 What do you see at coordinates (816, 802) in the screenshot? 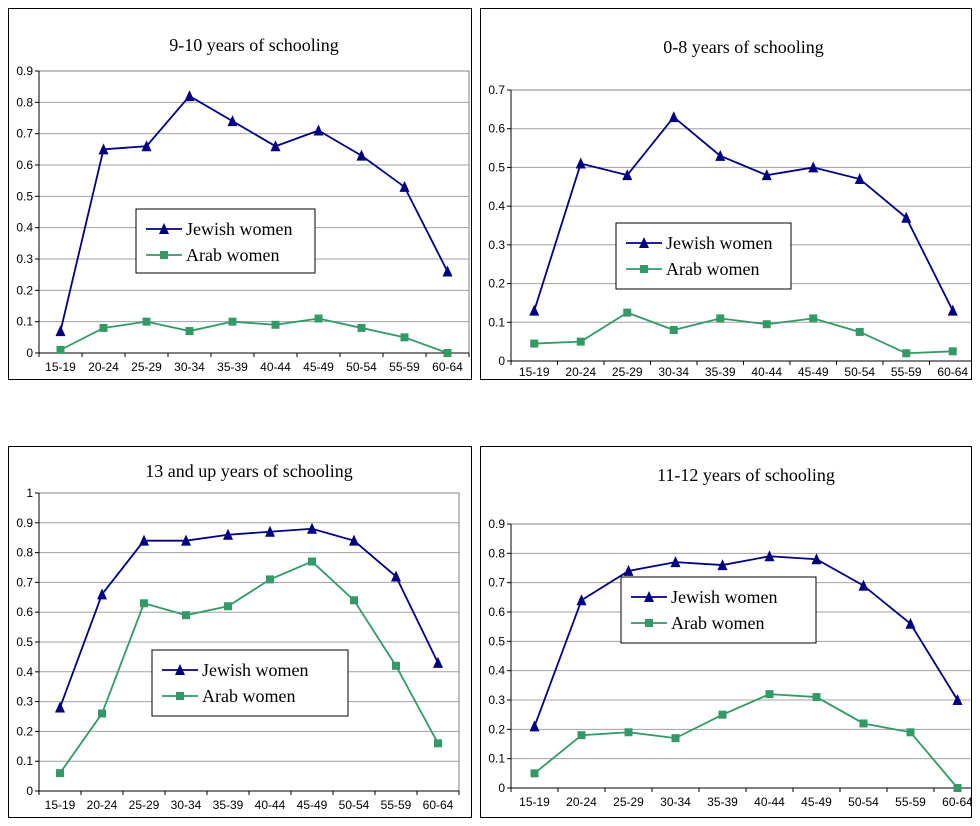
I see `x-tick-label: 45-49` at bounding box center [816, 802].